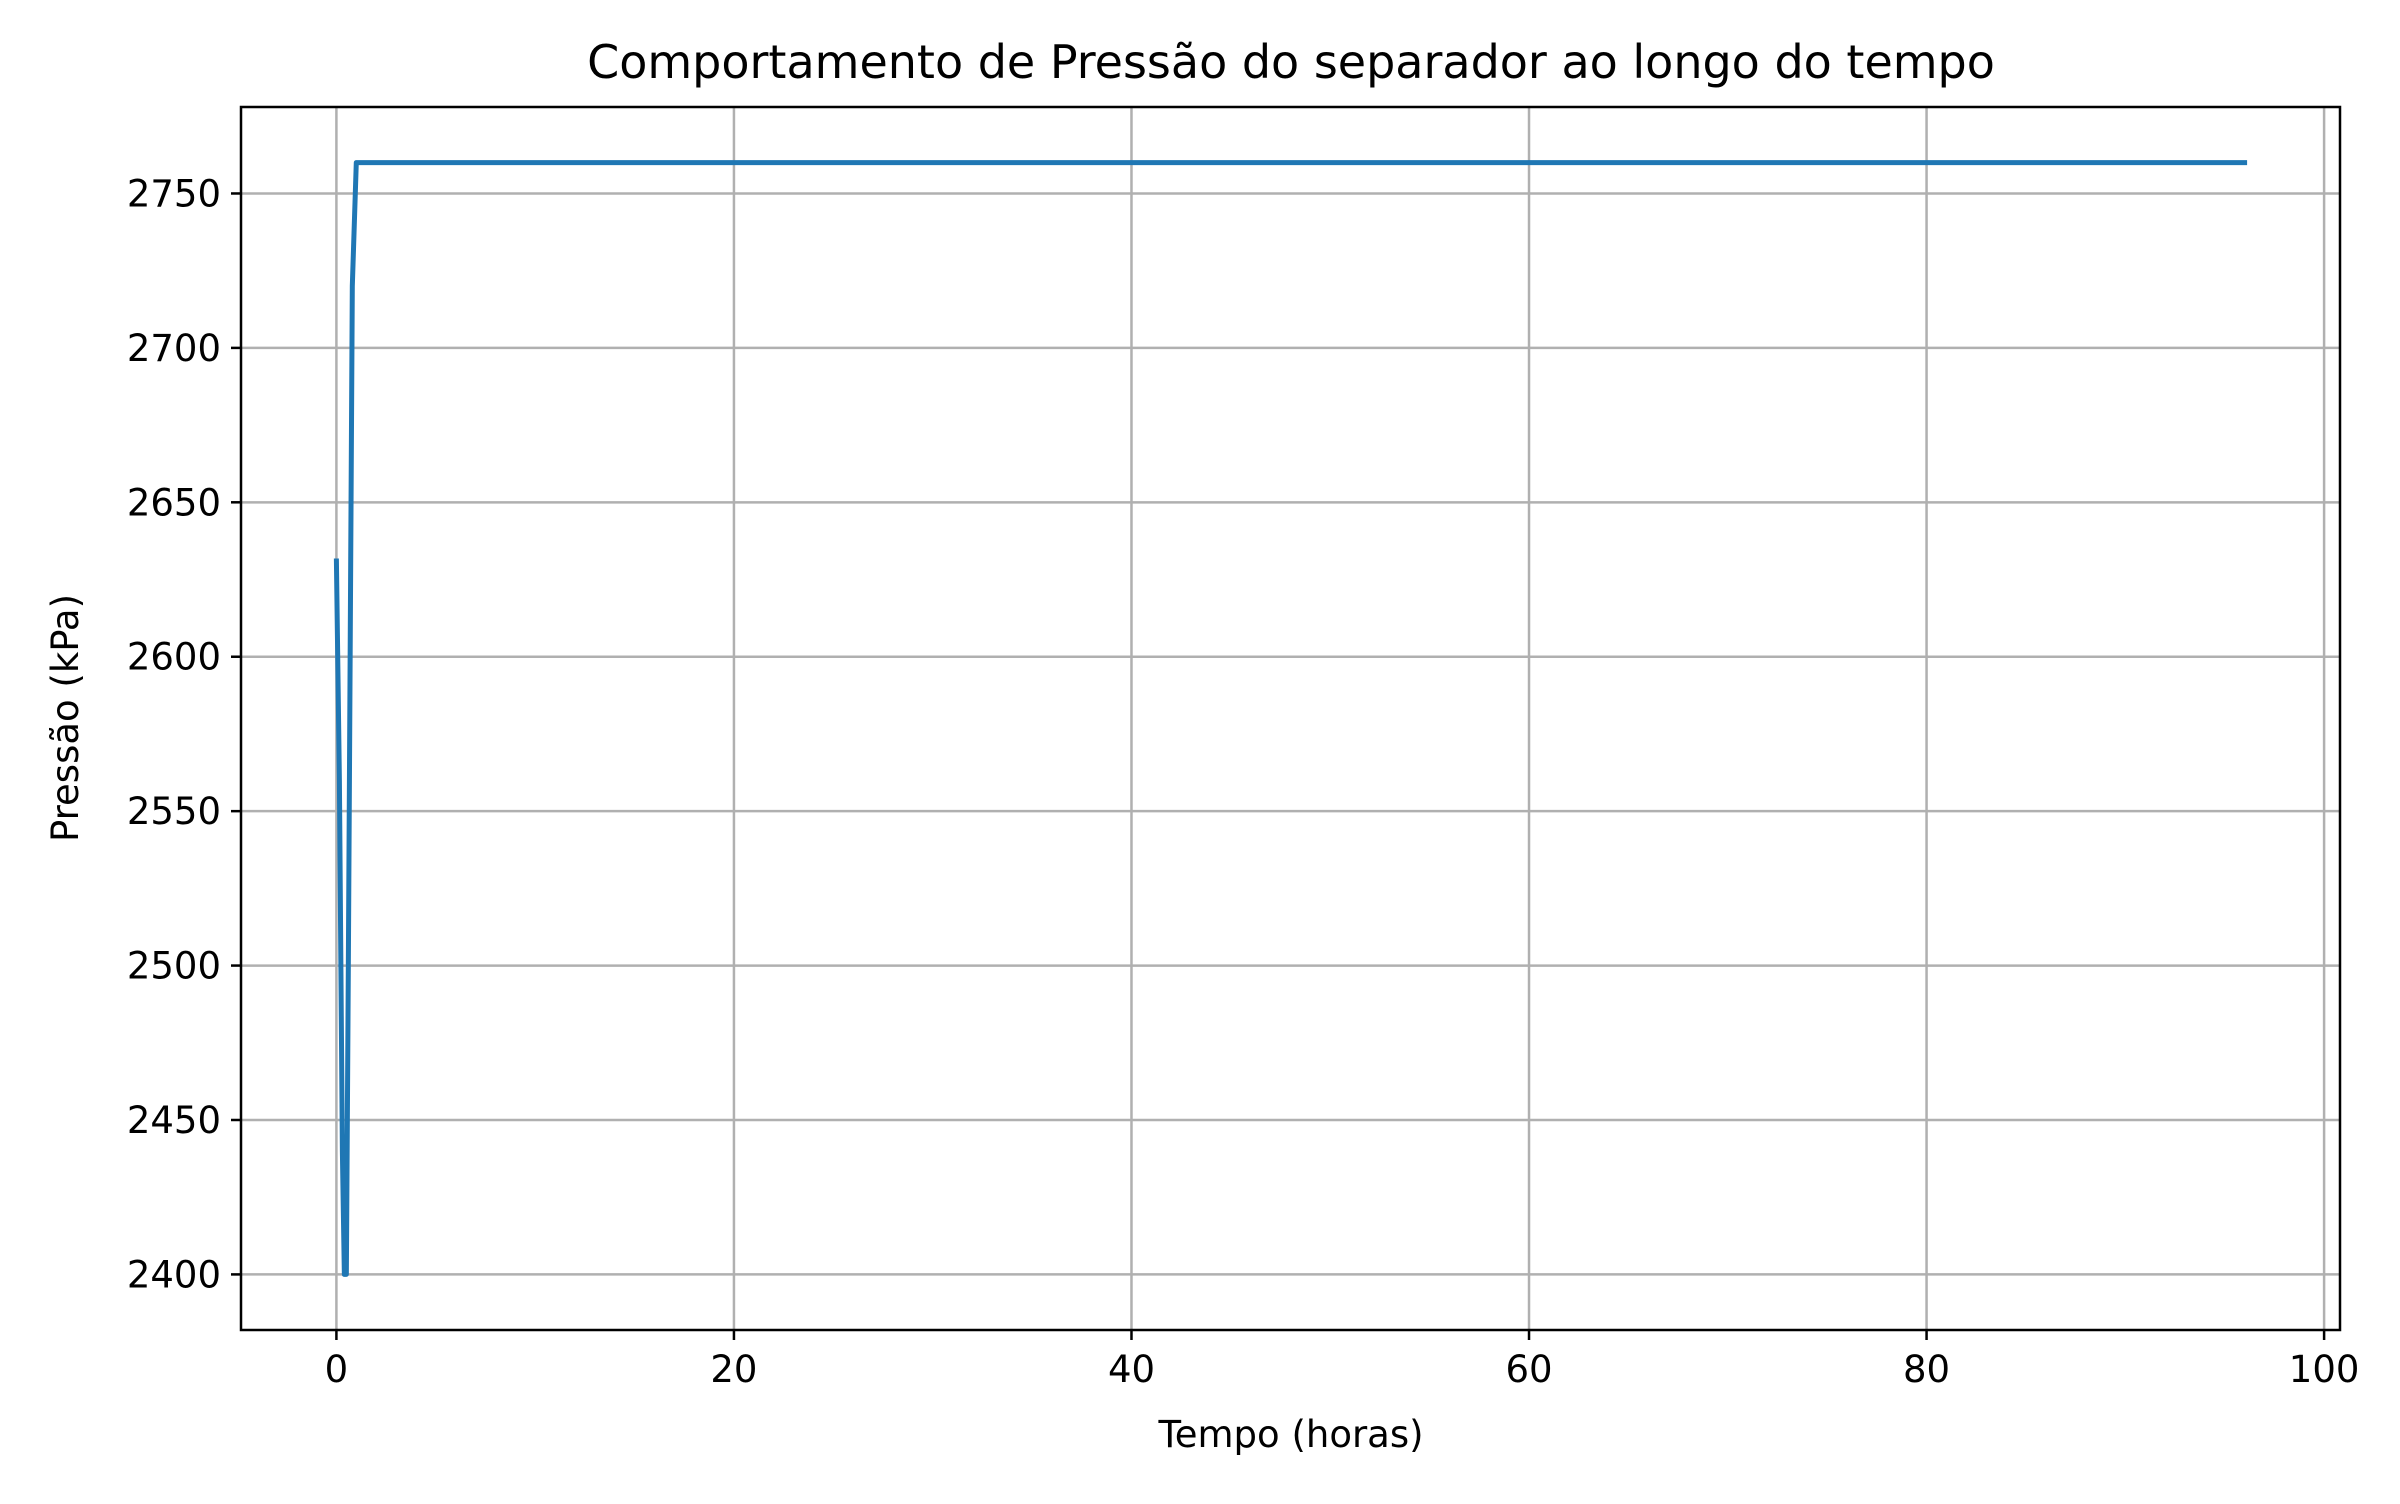 The image size is (2400, 1504). What do you see at coordinates (184, 734) in the screenshot?
I see `y-axis-ticks: 2400 2450 2500 2550 2600 2650 2700 2750` at bounding box center [184, 734].